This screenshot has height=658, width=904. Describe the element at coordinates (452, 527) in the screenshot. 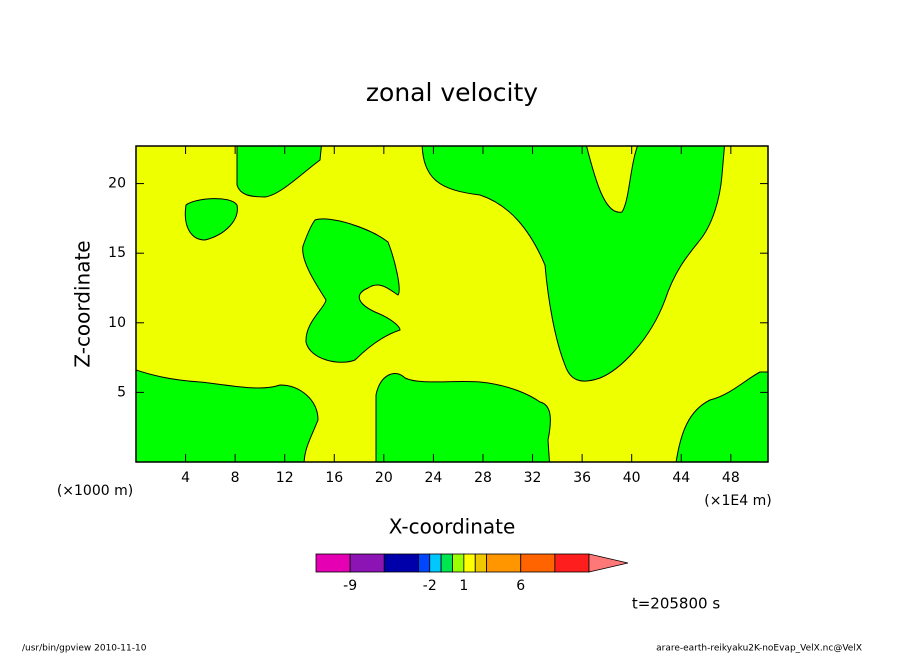

I see `x-axis-label: X-coordinate` at that location.